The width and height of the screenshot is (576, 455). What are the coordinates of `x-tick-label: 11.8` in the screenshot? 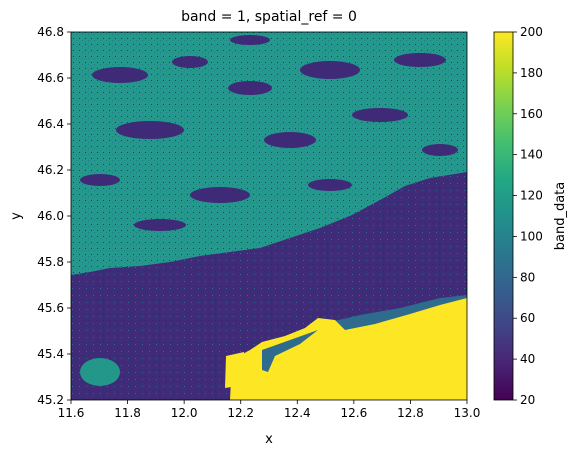 It's located at (127, 413).